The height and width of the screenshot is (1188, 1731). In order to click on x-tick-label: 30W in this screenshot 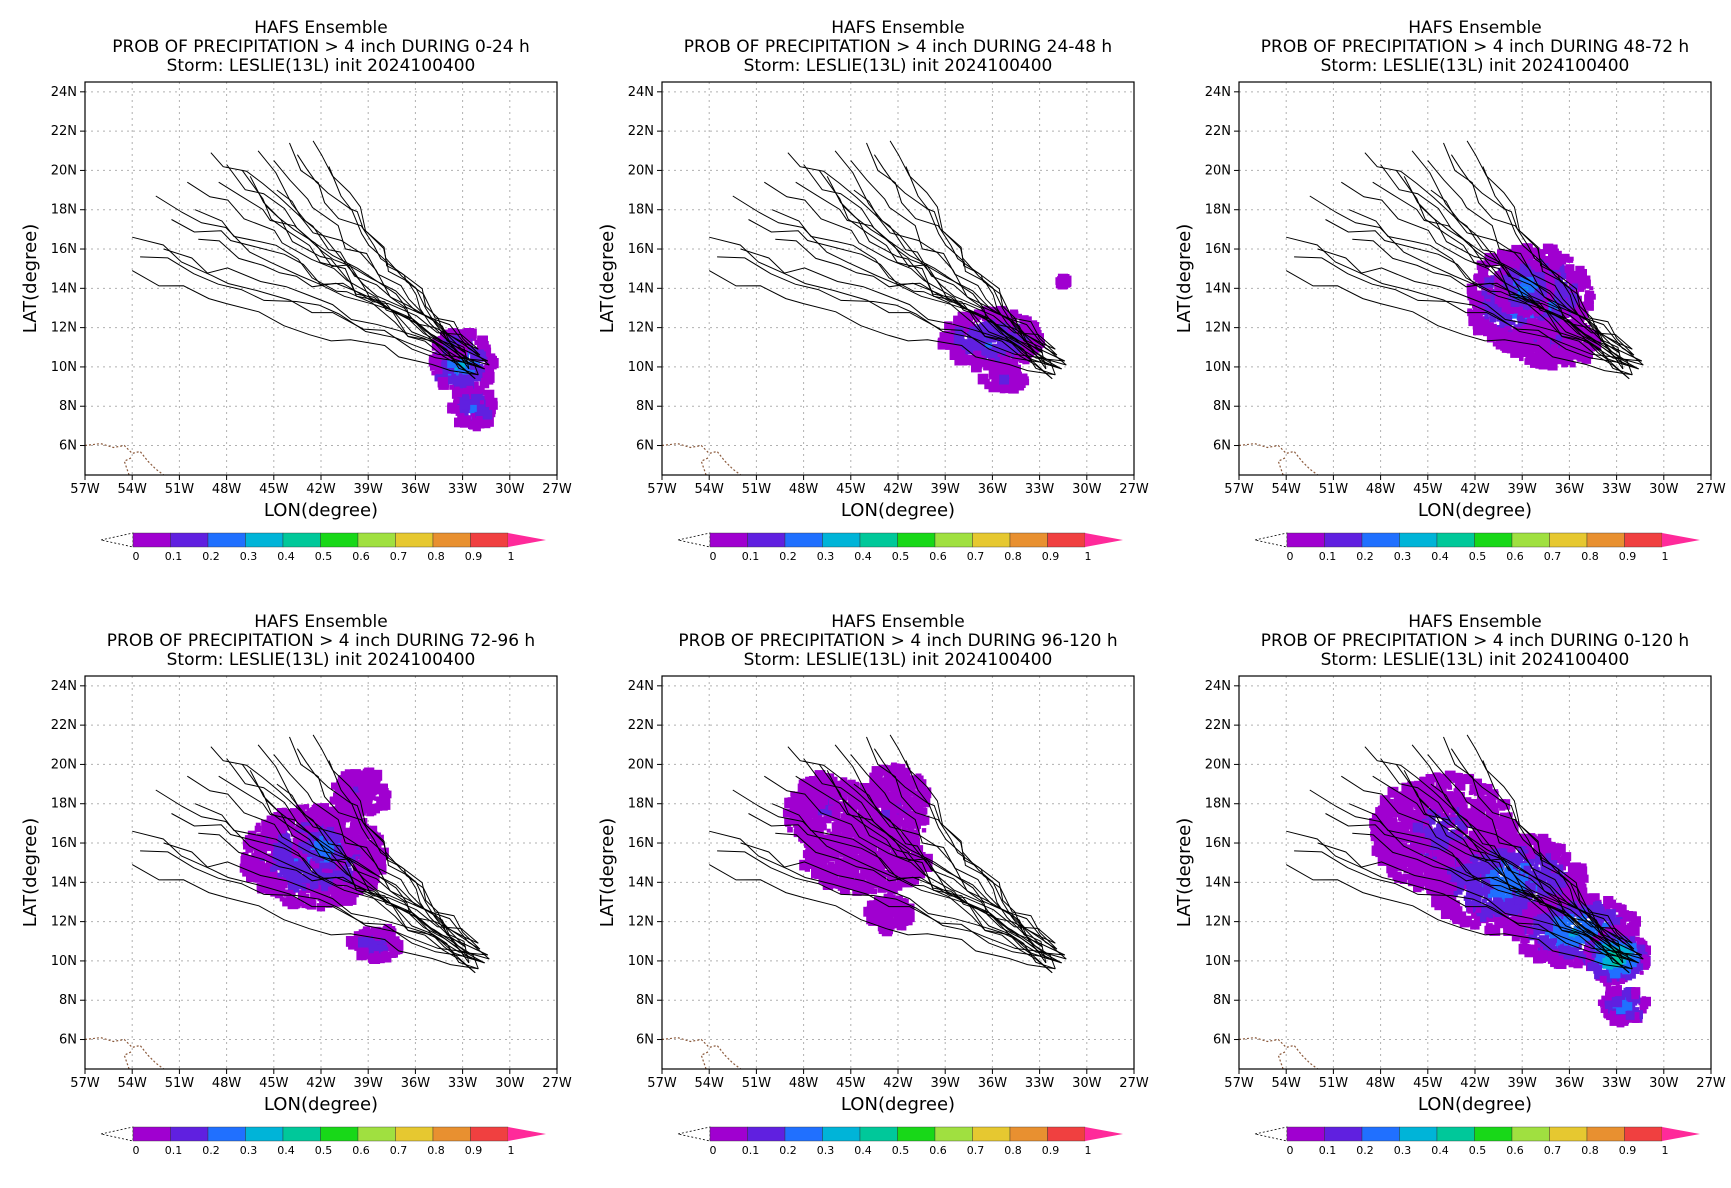, I will do `click(1087, 1083)`.